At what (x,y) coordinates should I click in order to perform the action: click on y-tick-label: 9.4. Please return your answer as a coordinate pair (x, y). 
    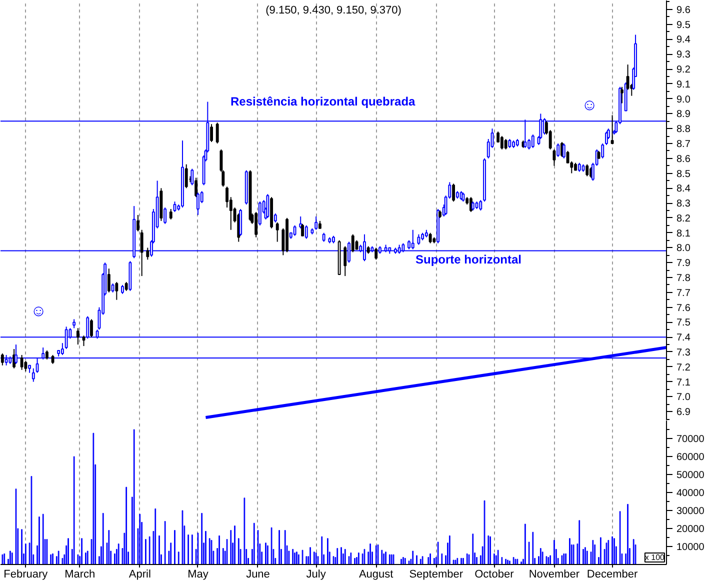
    Looking at the image, I should click on (683, 40).